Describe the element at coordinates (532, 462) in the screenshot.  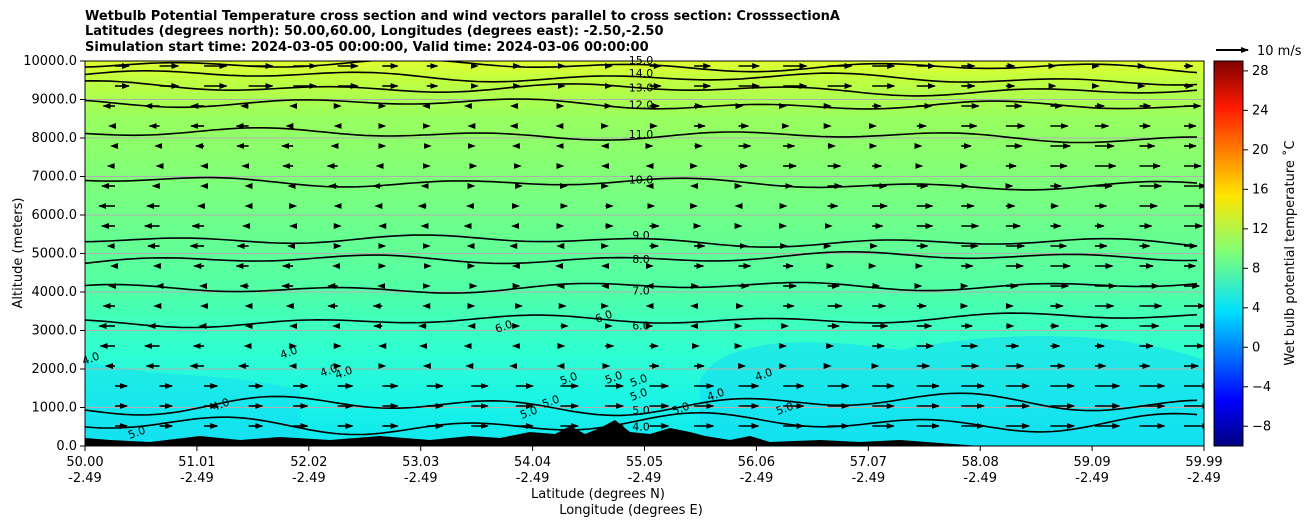
I see `x-tick-label-lat: 54.04` at that location.